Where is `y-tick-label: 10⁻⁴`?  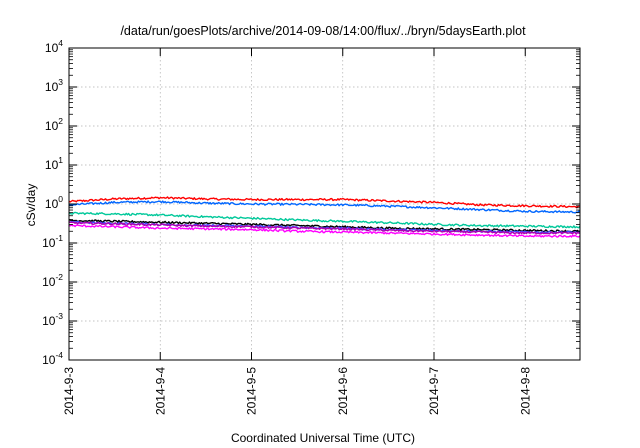 y-tick-label: 10⁻⁴ is located at coordinates (52, 358).